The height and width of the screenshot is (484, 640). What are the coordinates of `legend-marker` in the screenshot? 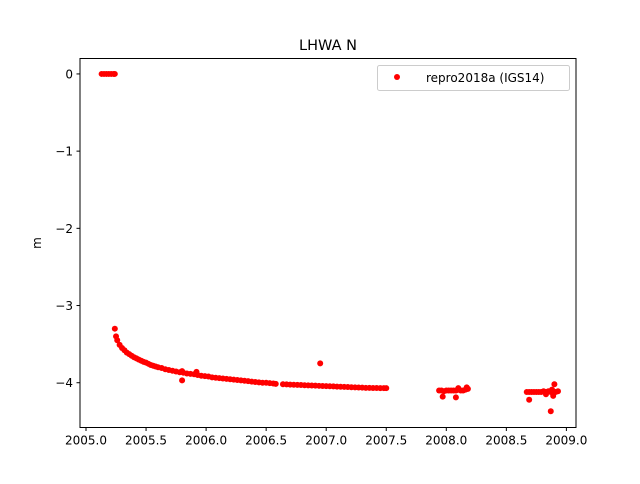 It's located at (397, 77).